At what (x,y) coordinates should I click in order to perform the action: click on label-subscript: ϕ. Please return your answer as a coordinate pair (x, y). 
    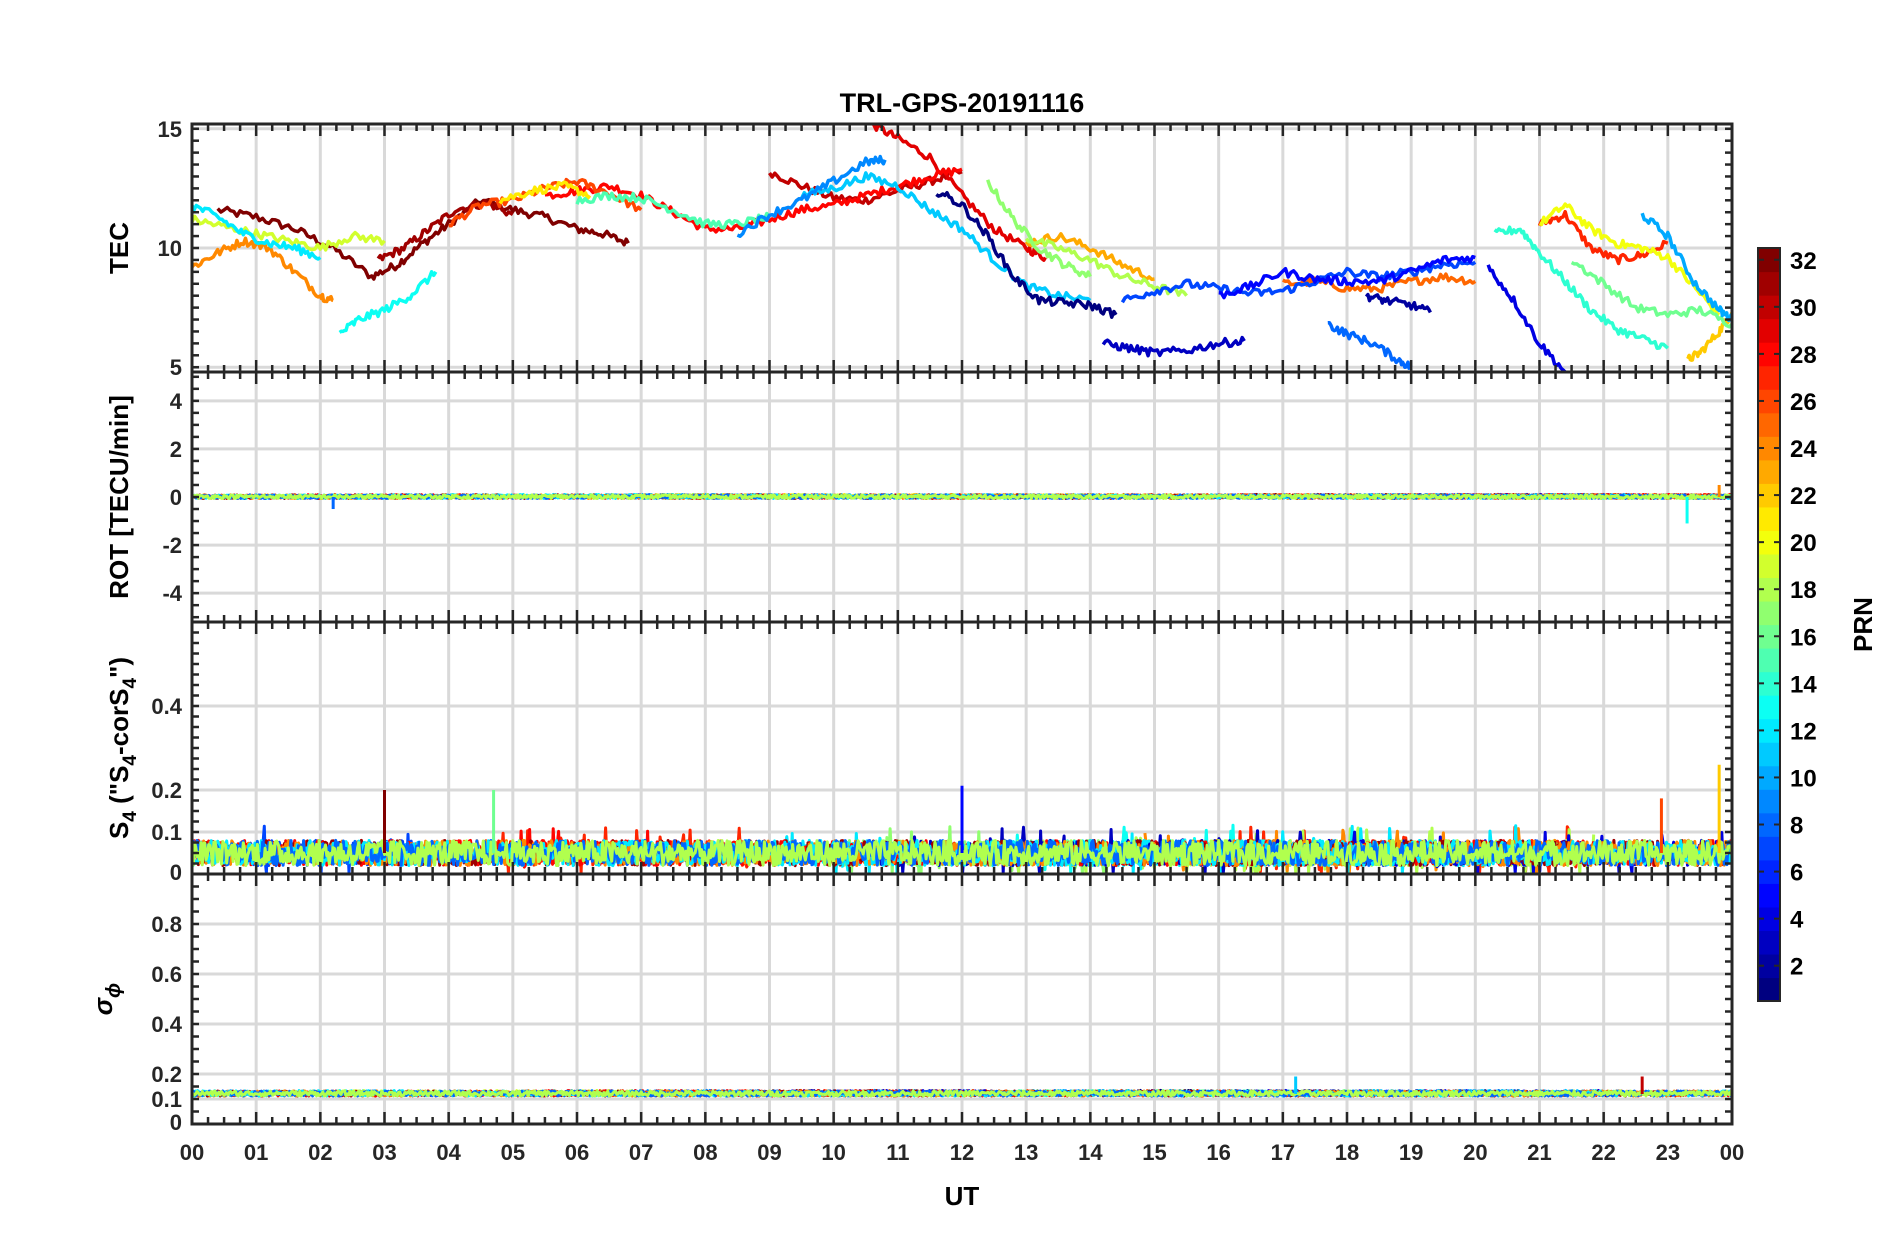
    Looking at the image, I should click on (114, 990).